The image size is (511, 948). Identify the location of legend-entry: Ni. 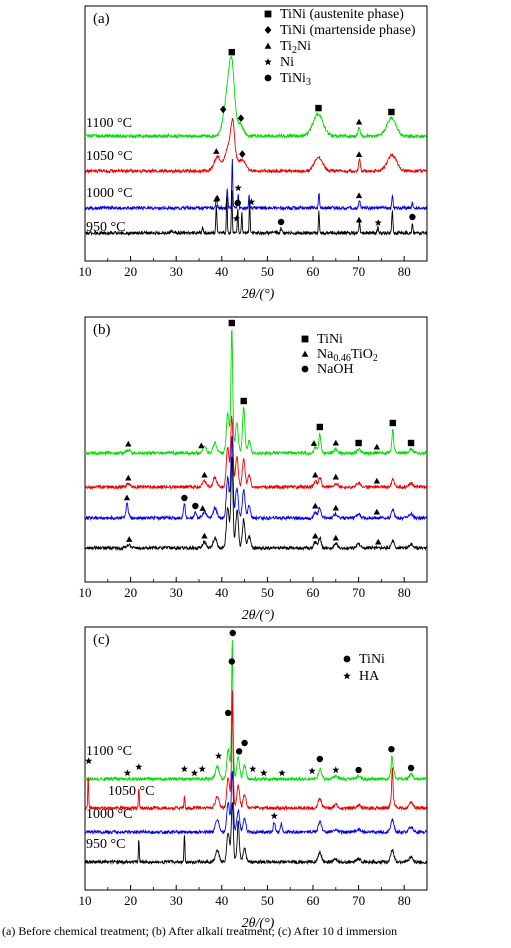
(287, 62).